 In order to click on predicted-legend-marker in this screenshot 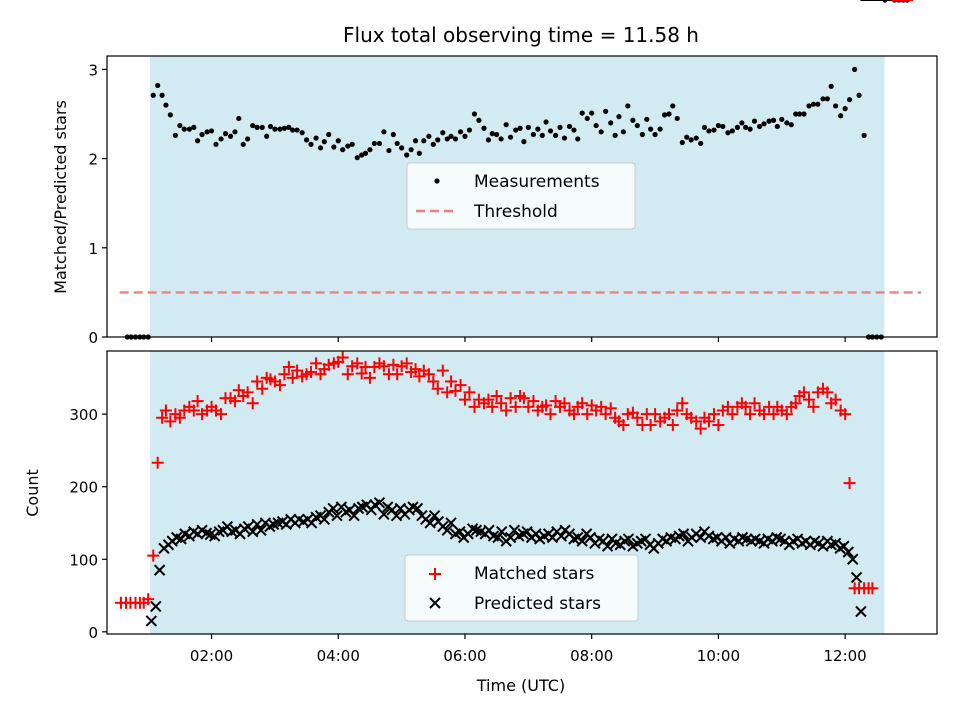, I will do `click(435, 603)`.